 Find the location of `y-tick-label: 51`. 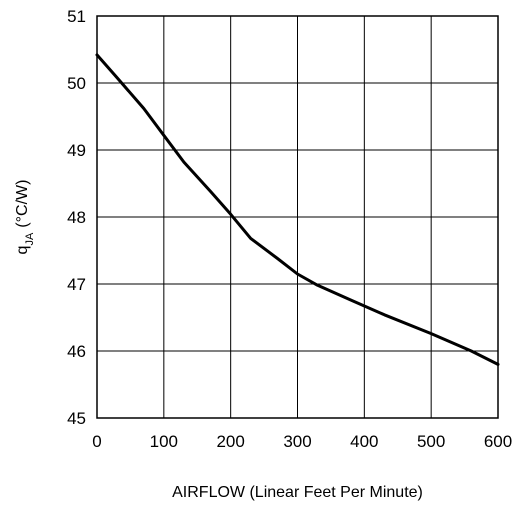

y-tick-label: 51 is located at coordinates (76, 16).